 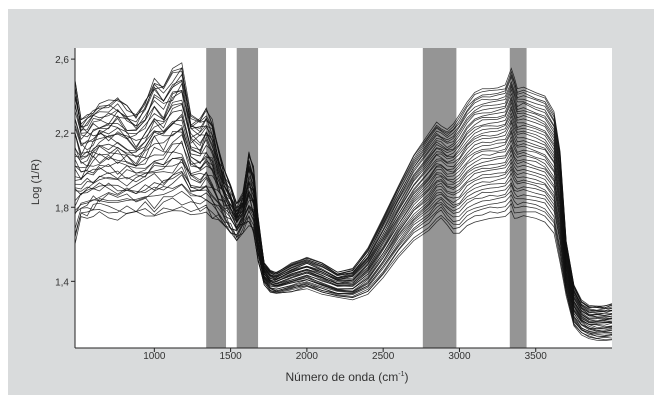 What do you see at coordinates (216, 198) in the screenshot?
I see `highlight-band` at bounding box center [216, 198].